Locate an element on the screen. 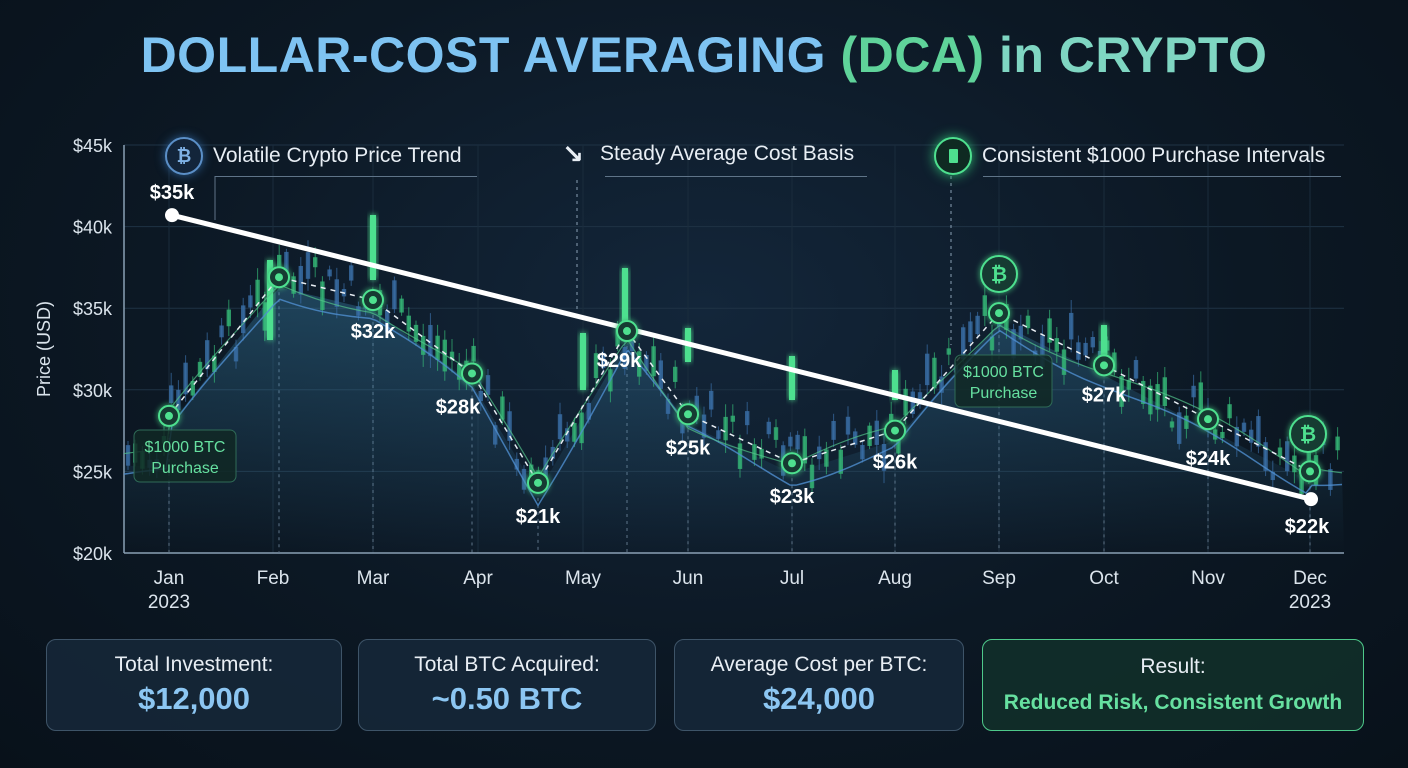 The image size is (1408, 768). purchase-candle is located at coordinates (373, 247).